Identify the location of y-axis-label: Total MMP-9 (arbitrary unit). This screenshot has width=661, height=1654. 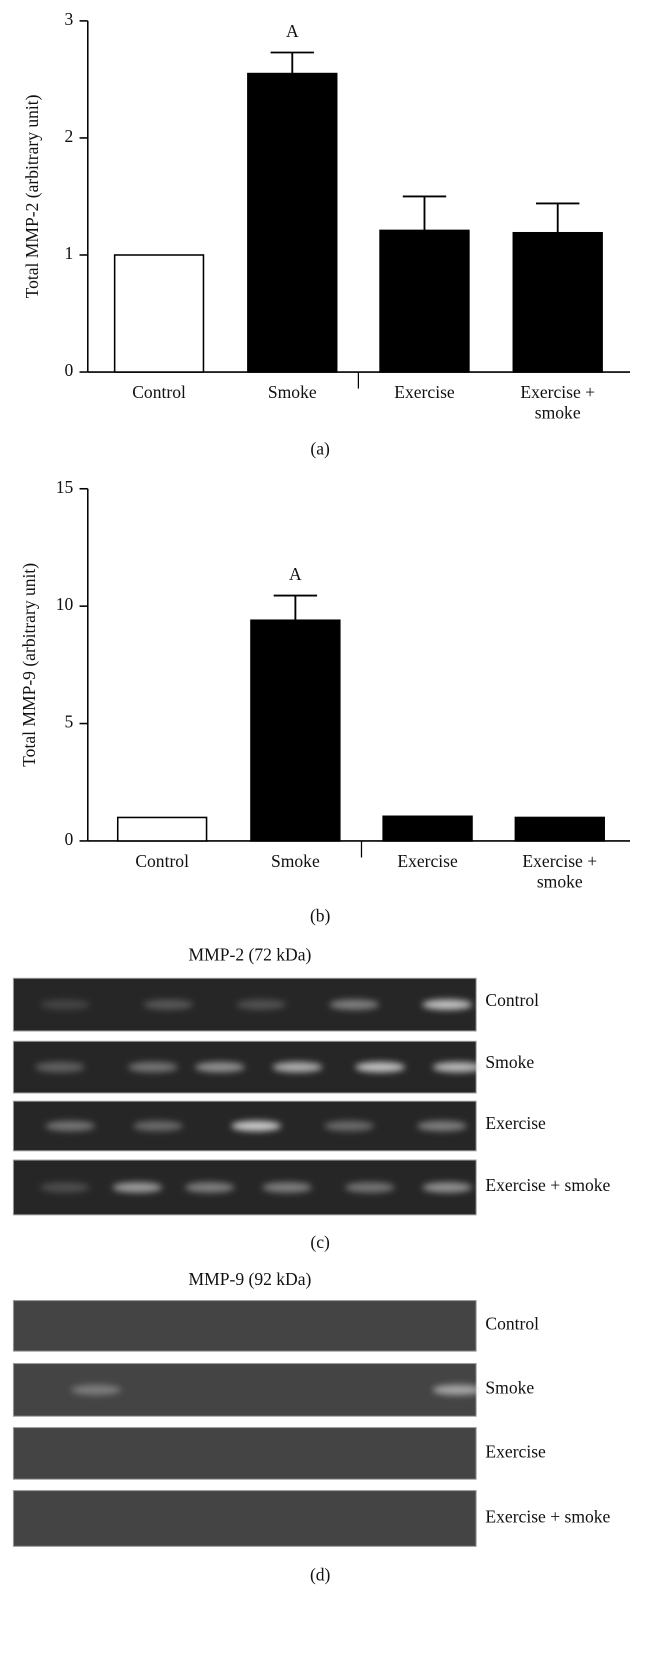
(29, 665).